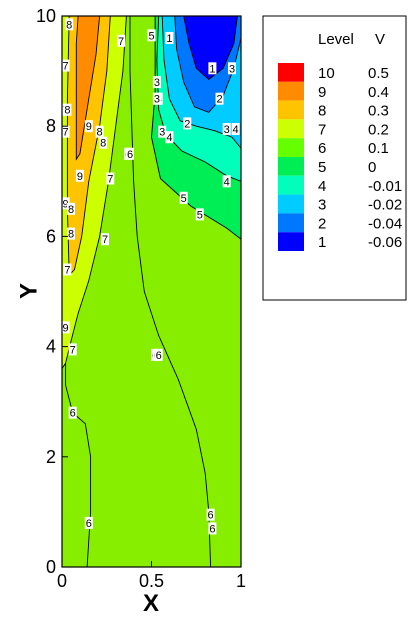  What do you see at coordinates (322, 111) in the screenshot?
I see `legend-level-label: 8` at bounding box center [322, 111].